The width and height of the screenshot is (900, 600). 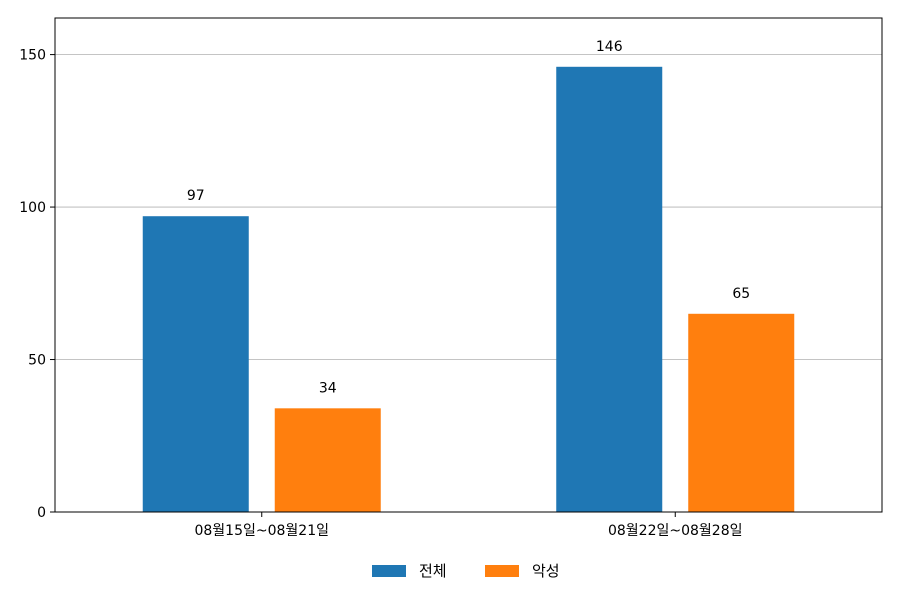 I want to click on y-axis: 0 50 100 150, so click(x=37, y=284).